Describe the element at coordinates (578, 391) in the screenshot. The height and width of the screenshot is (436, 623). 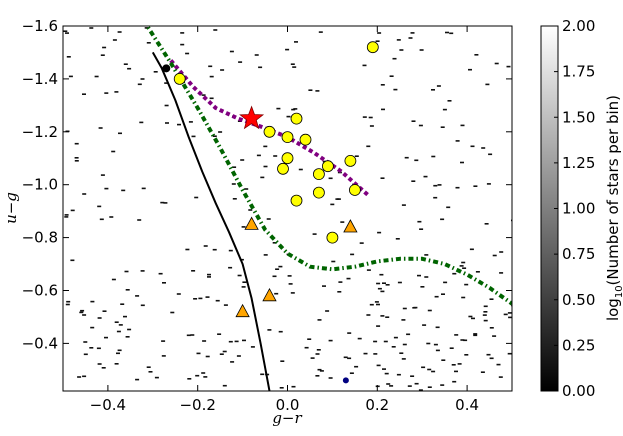
I see `colorbar-tick-label: 0.00` at that location.